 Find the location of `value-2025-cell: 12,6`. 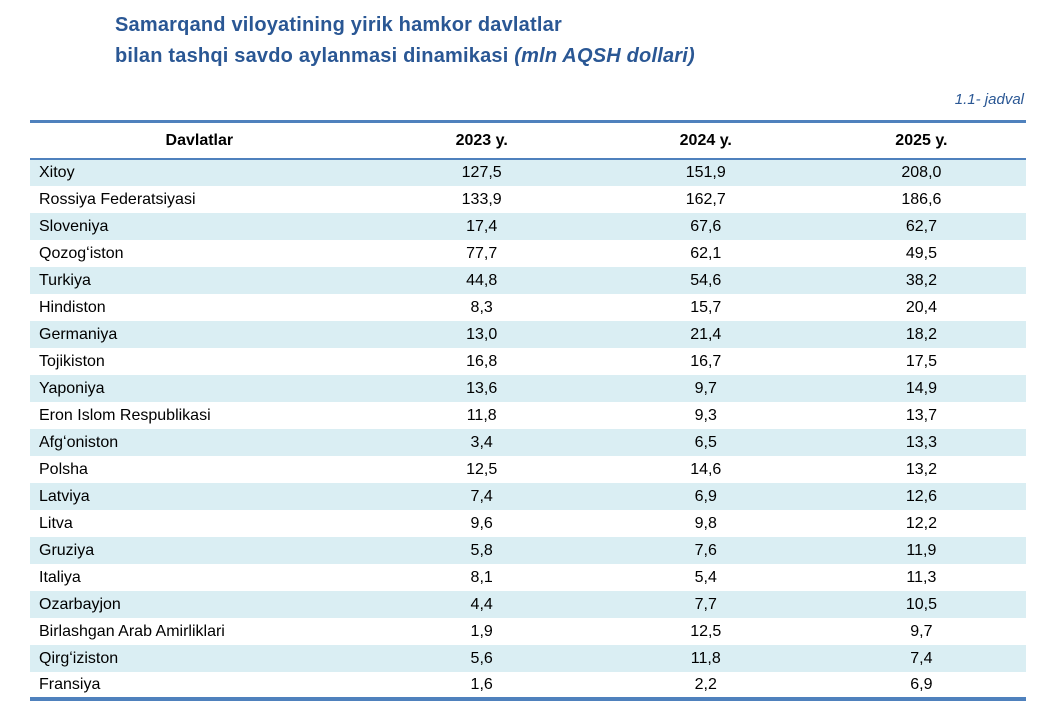

value-2025-cell: 12,6 is located at coordinates (921, 496).